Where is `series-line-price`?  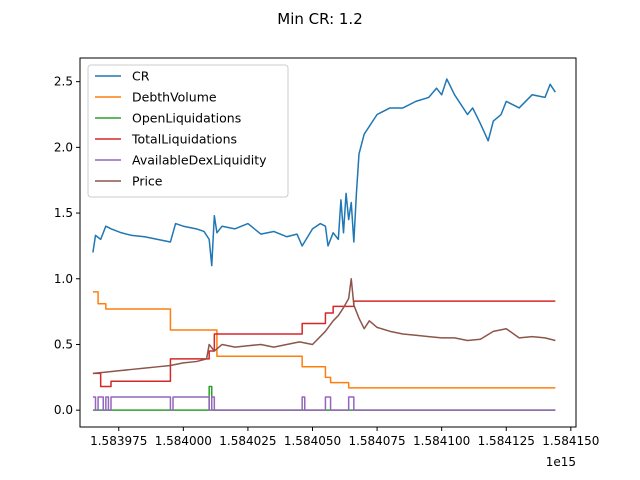
series-line-price is located at coordinates (324, 326).